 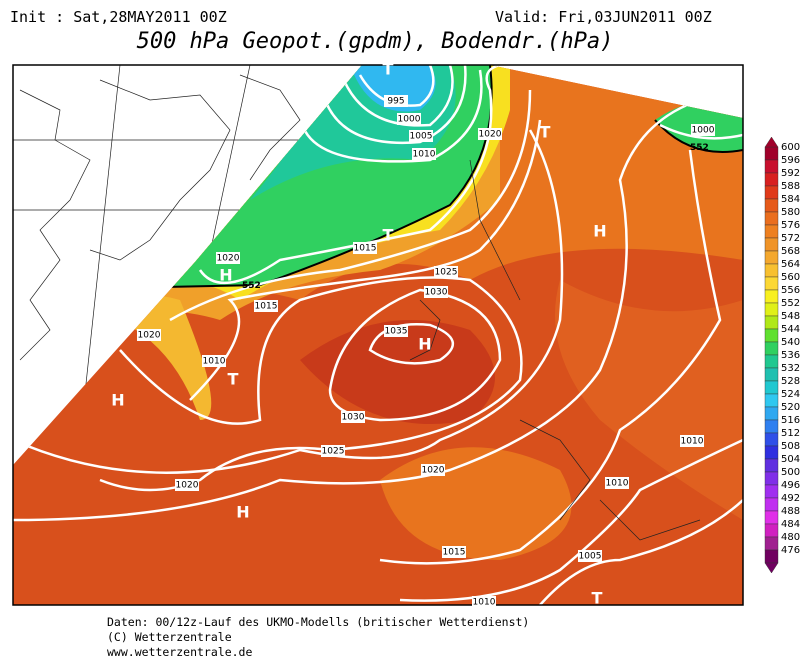 I want to click on colorbar-label: 584, so click(x=790, y=199).